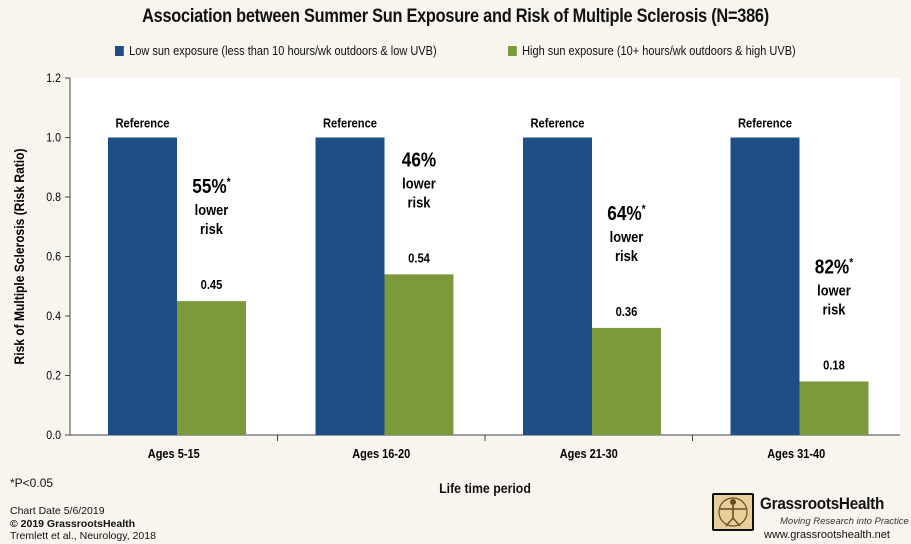  What do you see at coordinates (827, 535) in the screenshot?
I see `website-link: www.grassrootshealth.net` at bounding box center [827, 535].